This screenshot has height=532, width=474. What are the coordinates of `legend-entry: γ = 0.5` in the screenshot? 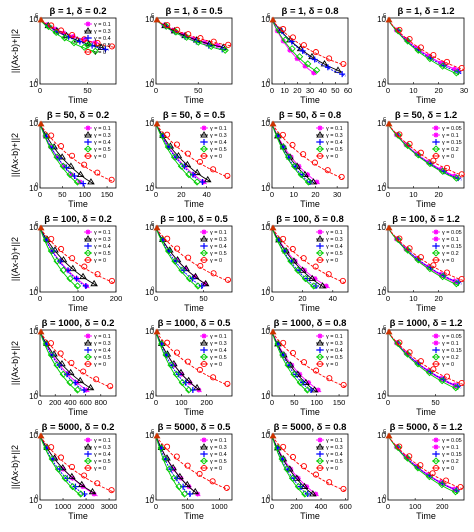 It's located at (334, 462).